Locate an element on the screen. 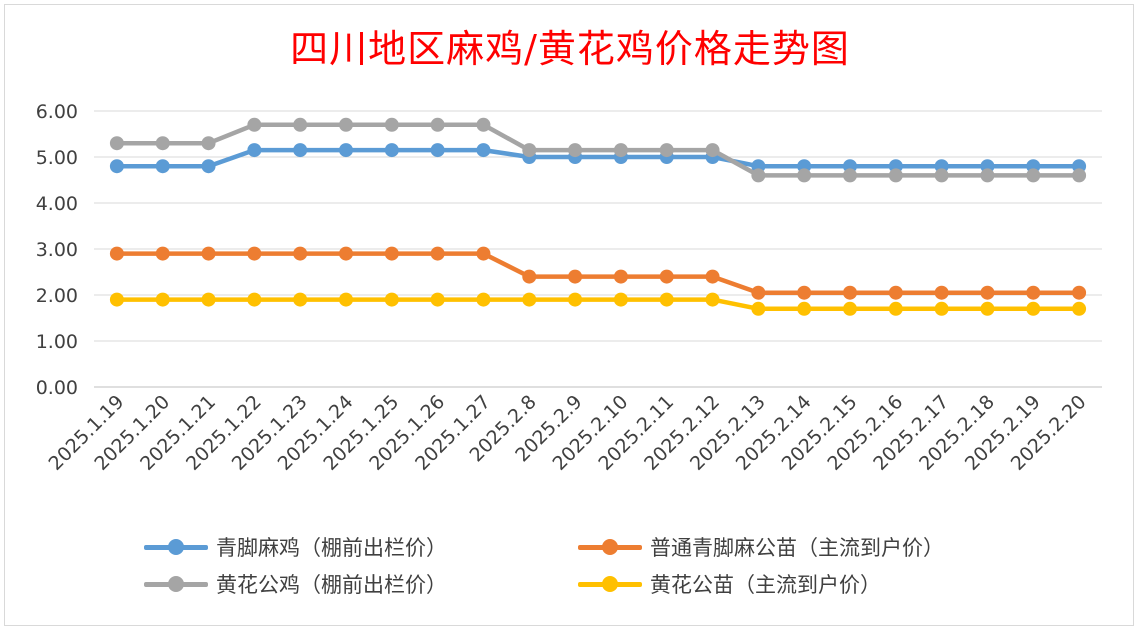 The width and height of the screenshot is (1140, 632). y-tick-label: 3.00 is located at coordinates (57, 250).